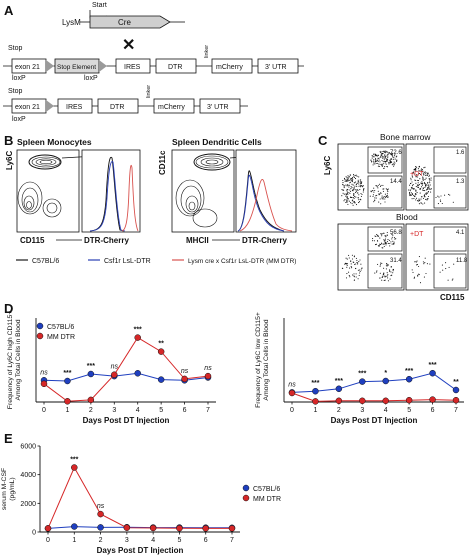  I want to click on legend-label: MM DTR, so click(61, 337).